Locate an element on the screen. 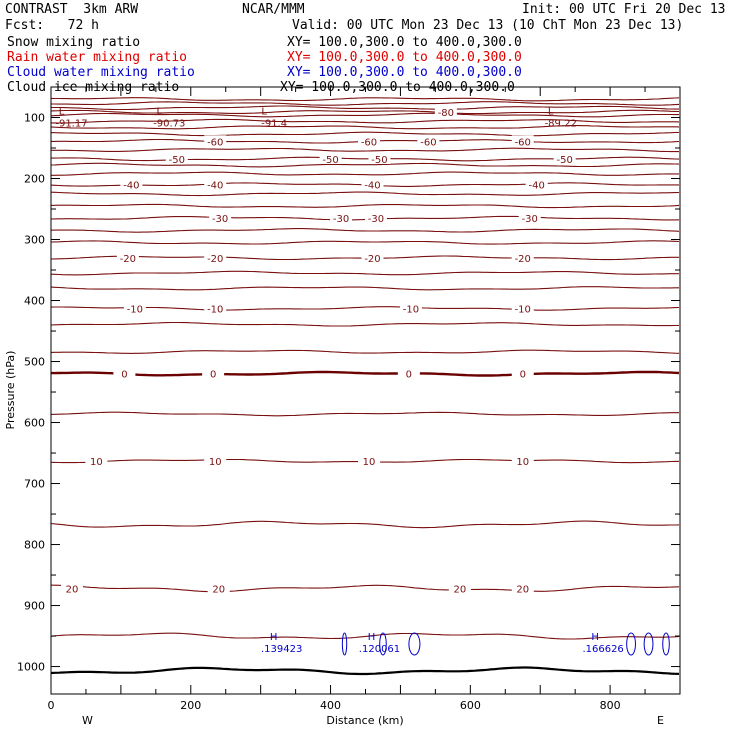  y-axis-label: Pressure (hPa) is located at coordinates (10, 390).